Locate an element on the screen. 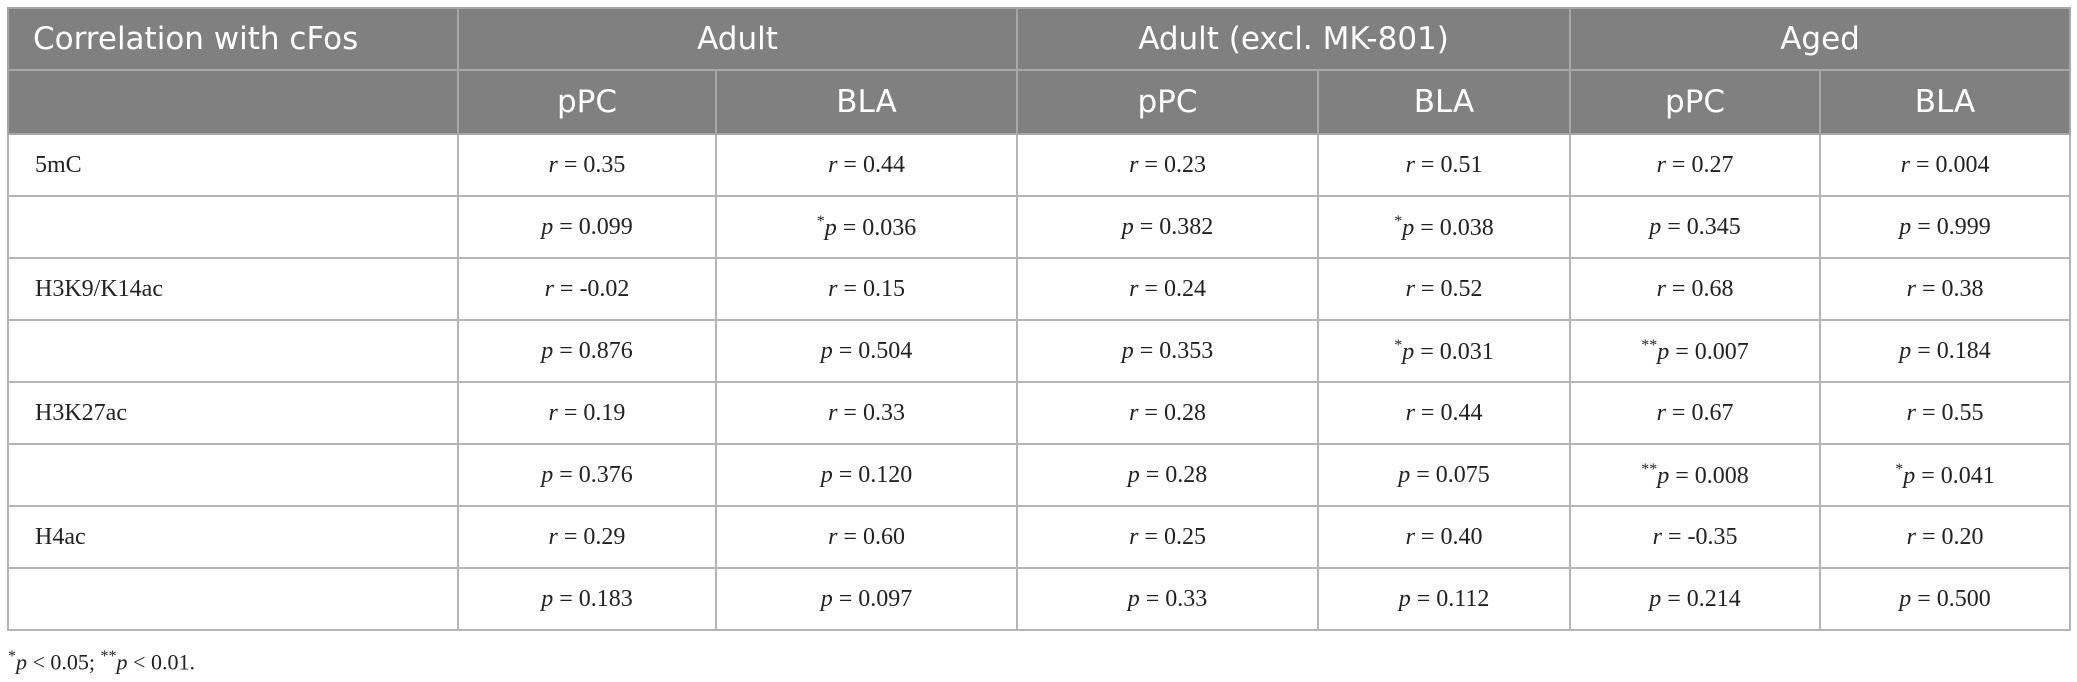 The image size is (2077, 682). p-value: **p = 0.008 is located at coordinates (1695, 475).